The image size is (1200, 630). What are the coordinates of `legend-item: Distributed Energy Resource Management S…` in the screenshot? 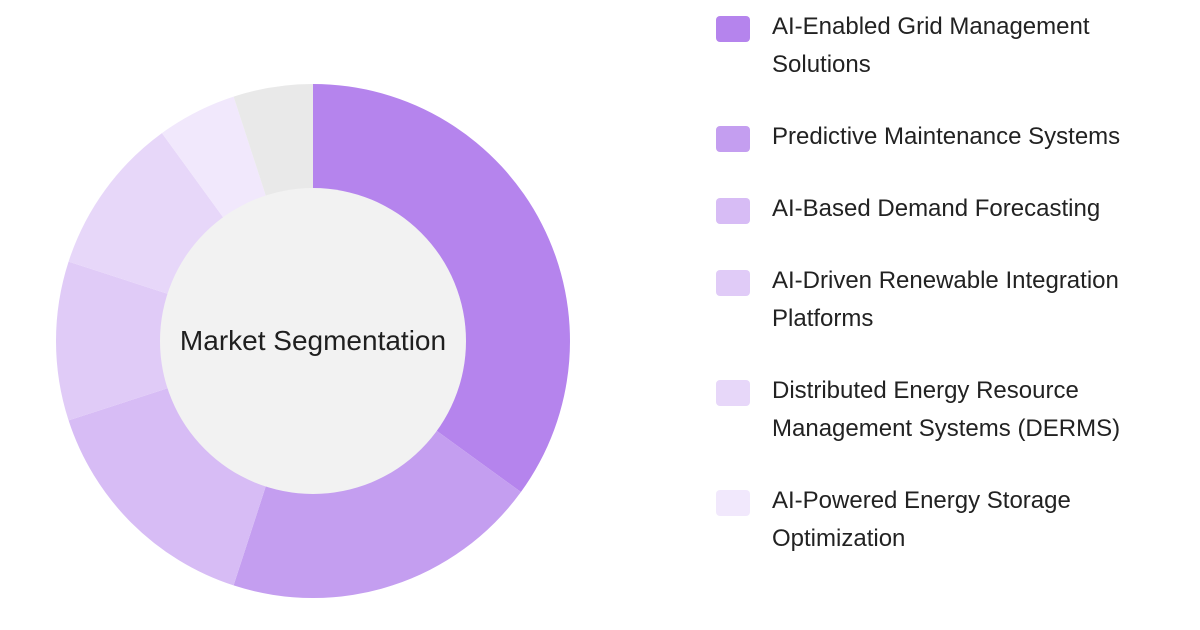 It's located at (951, 410).